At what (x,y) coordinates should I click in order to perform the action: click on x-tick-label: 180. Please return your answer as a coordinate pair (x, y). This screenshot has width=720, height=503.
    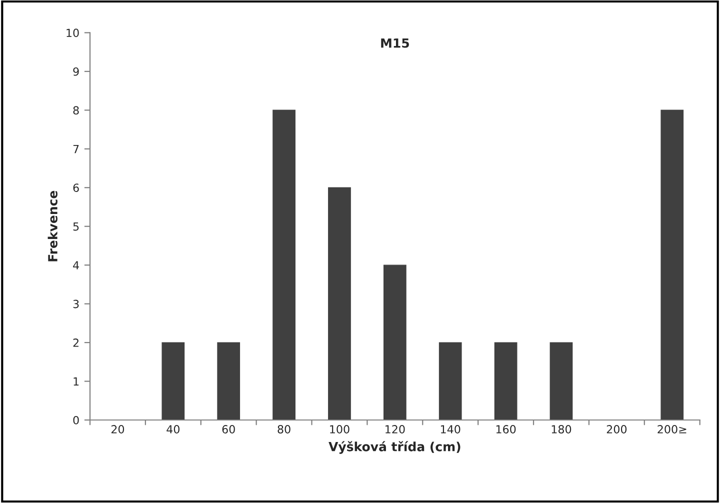
    Looking at the image, I should click on (562, 429).